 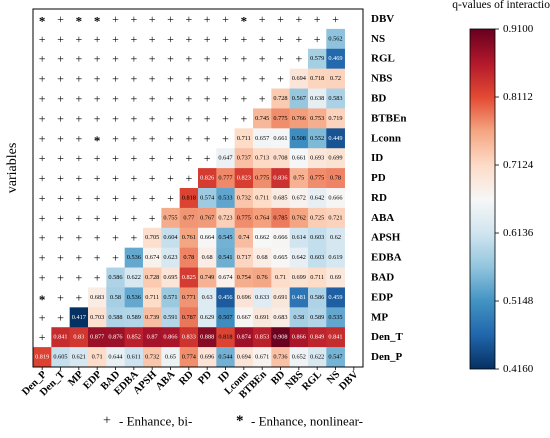 What do you see at coordinates (233, 421) in the screenshot?
I see `legend: + - Enhance, bi- * - Enhance, nonlinear-` at bounding box center [233, 421].